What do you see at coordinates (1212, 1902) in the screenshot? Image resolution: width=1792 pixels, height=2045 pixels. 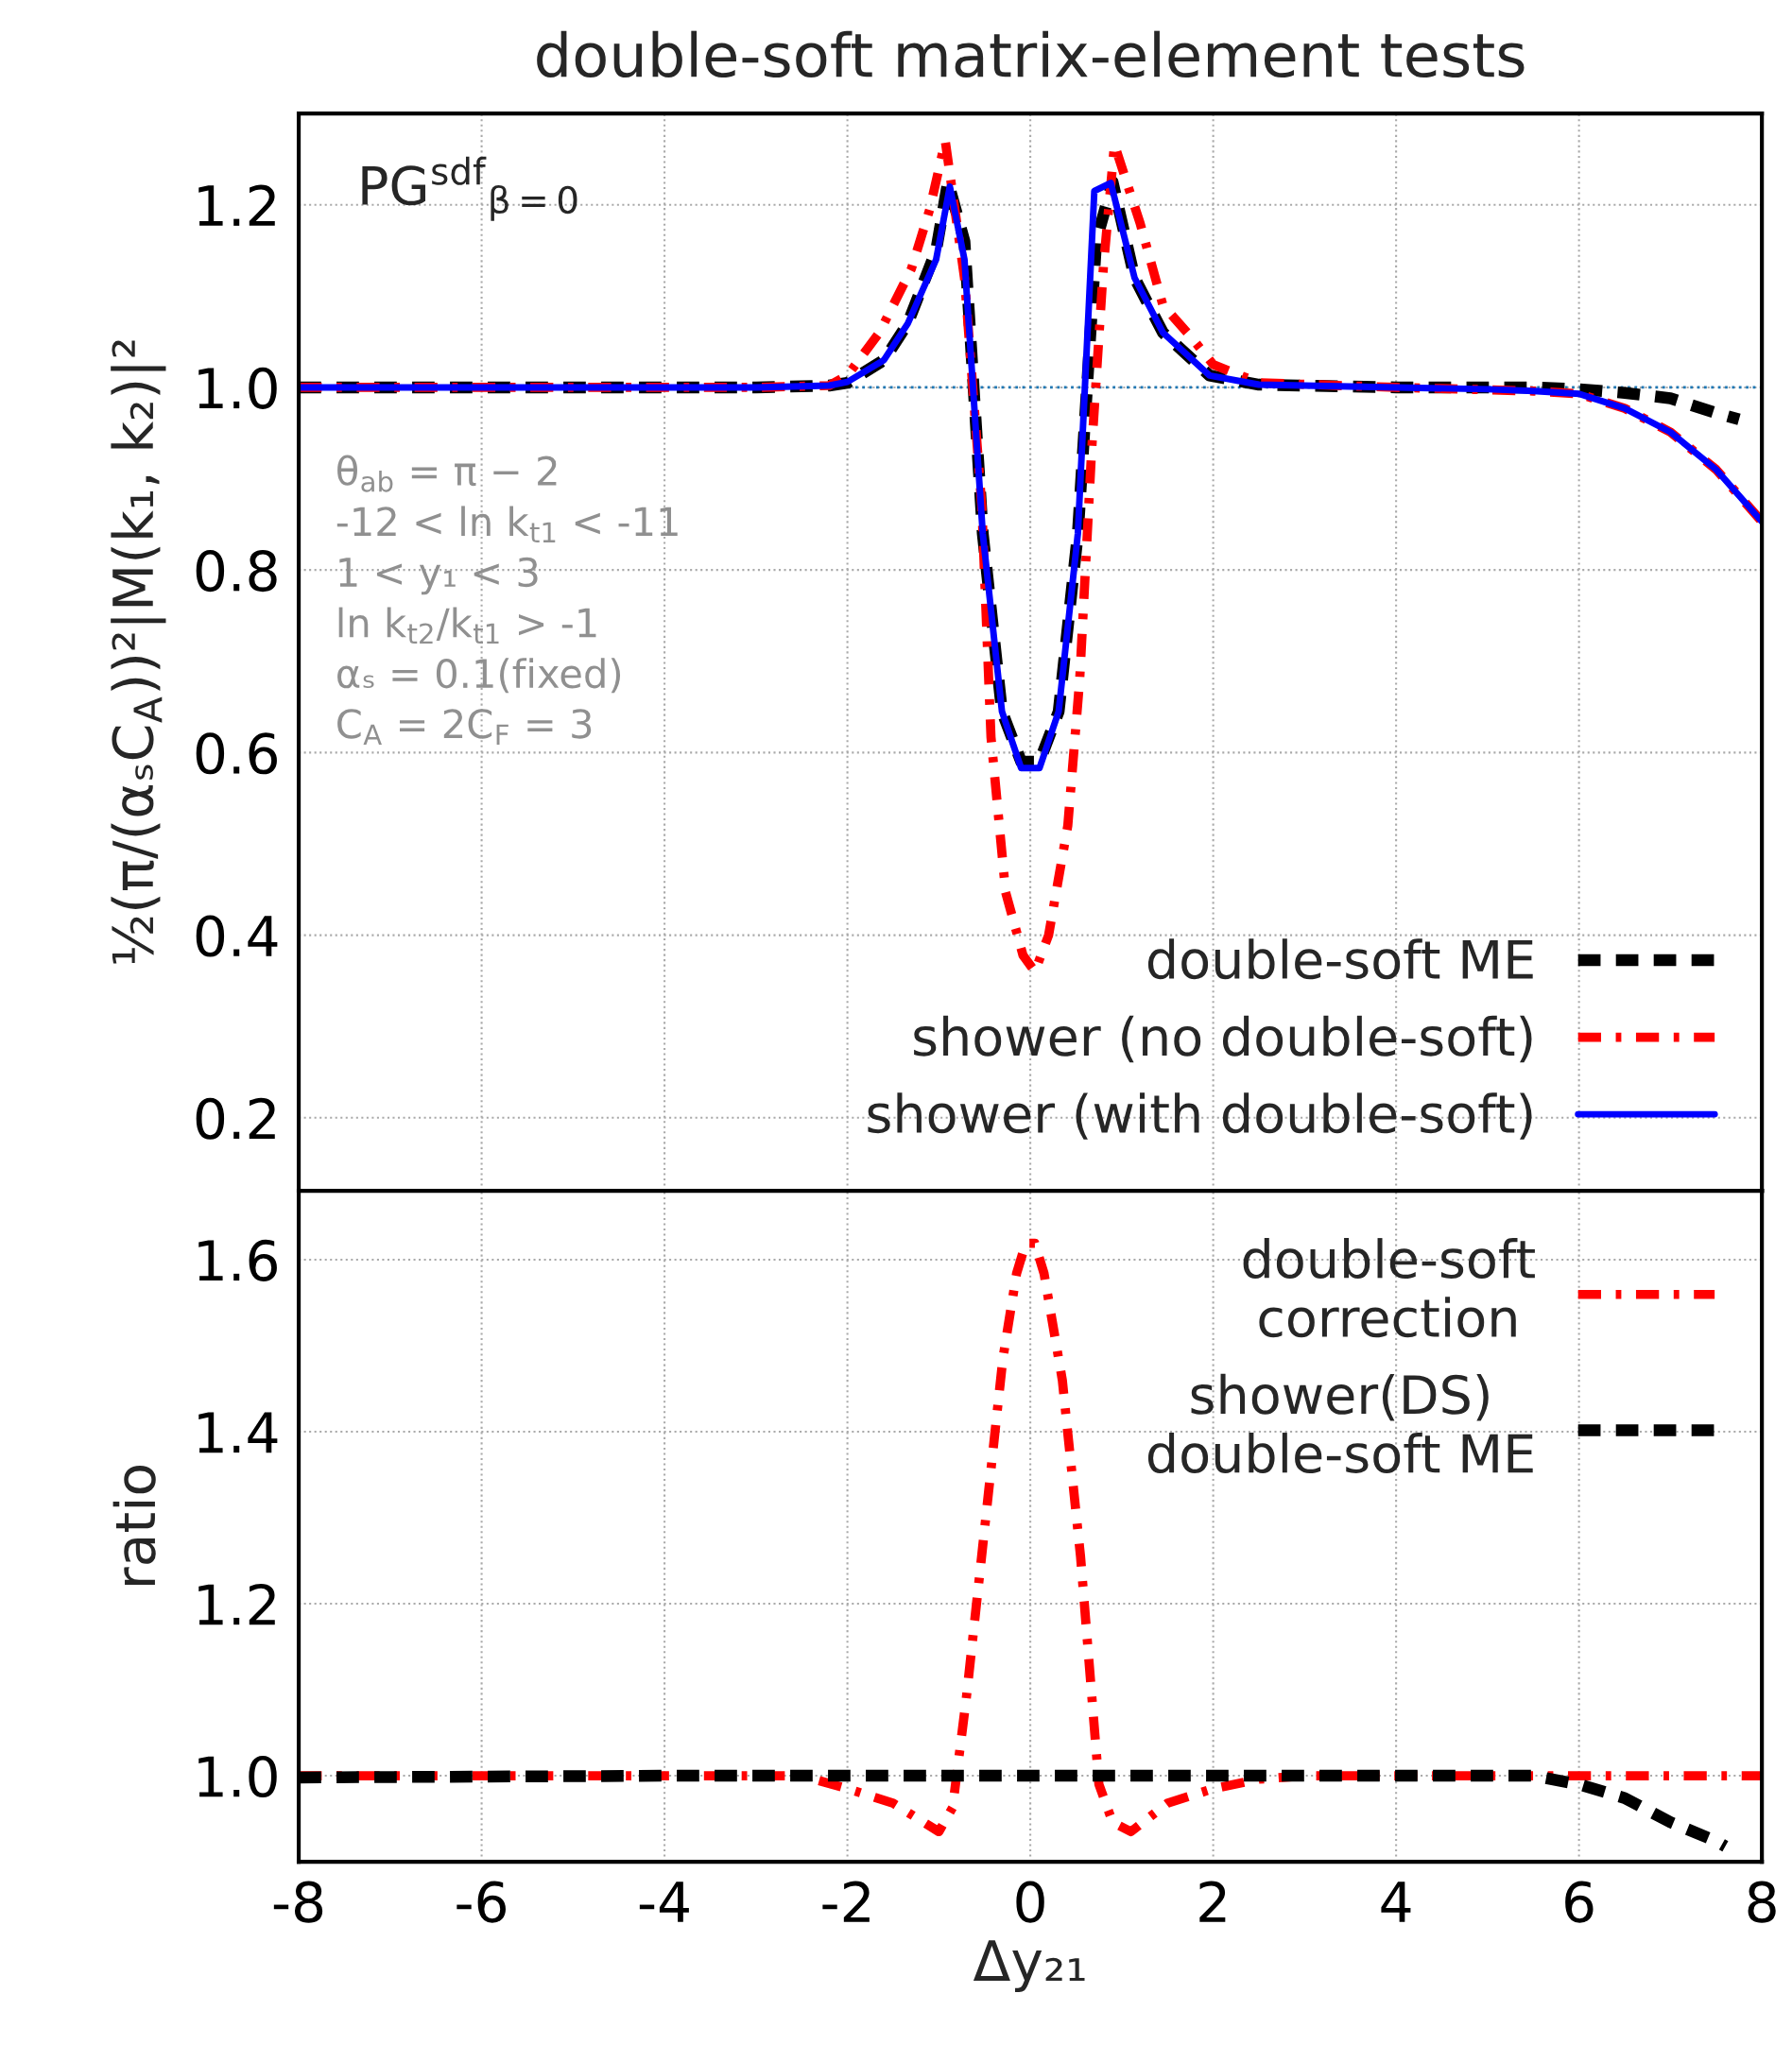 I see `x-tick-label: 2` at bounding box center [1212, 1902].